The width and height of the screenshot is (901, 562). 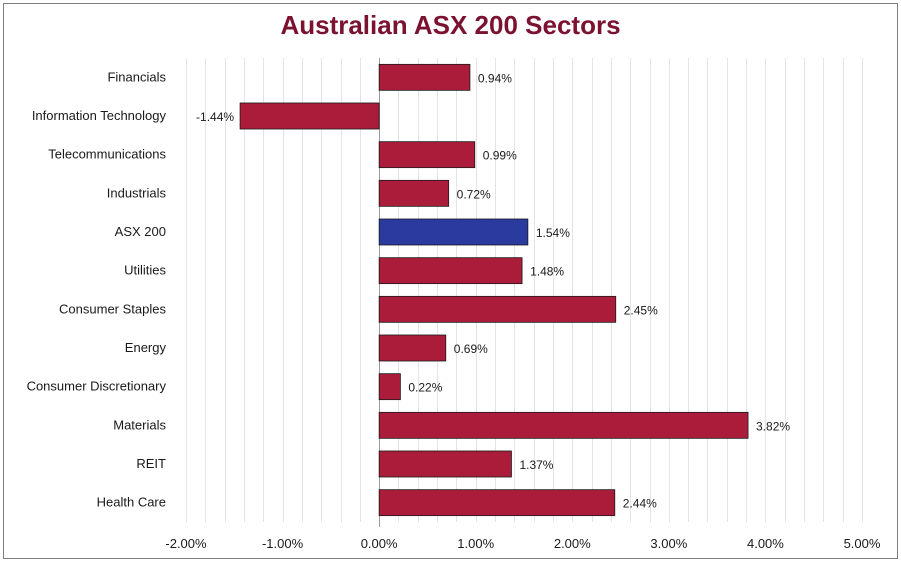 I want to click on data-label: 0.72%, so click(x=474, y=194).